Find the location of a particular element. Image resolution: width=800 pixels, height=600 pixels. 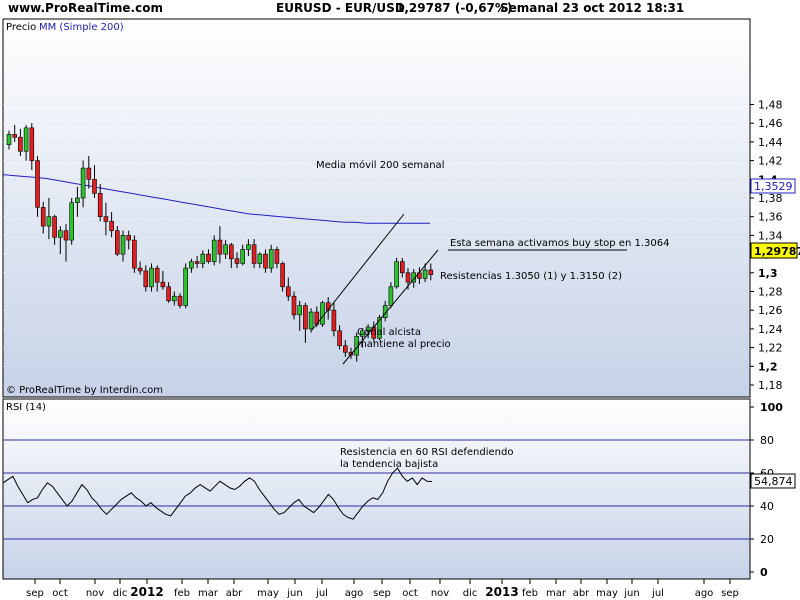

copyright: © ProRealTime by Interdin.com is located at coordinates (84, 390).